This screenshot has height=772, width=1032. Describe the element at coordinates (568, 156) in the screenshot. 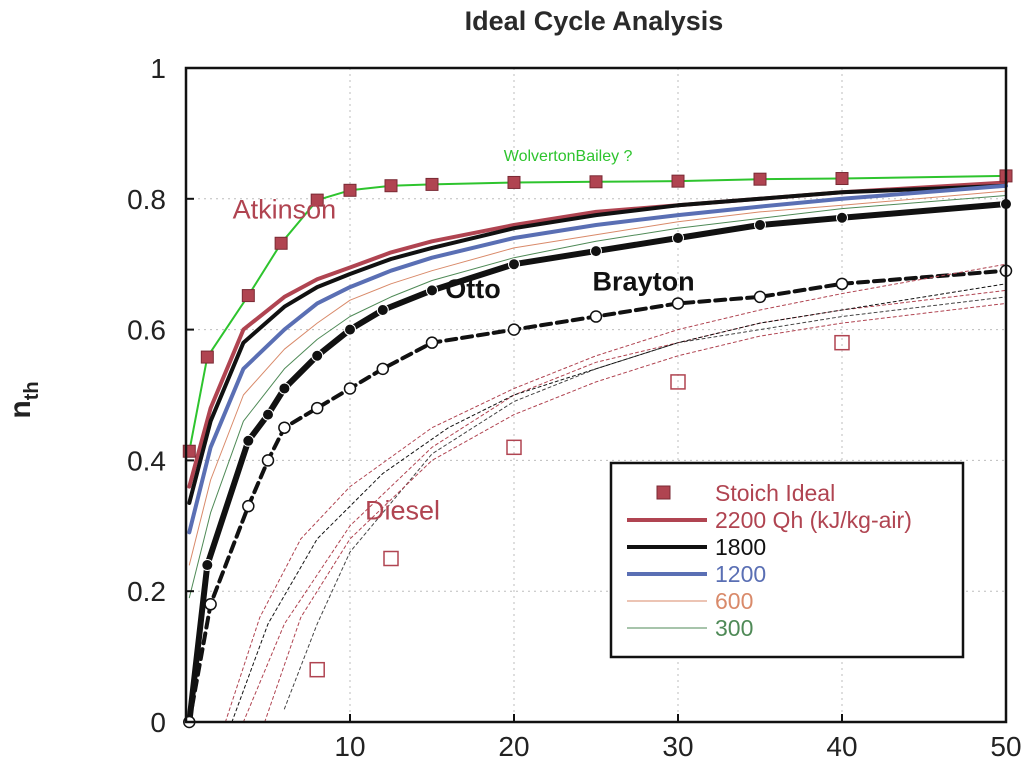

I see `annotation-label: WolvertonBailey ?` at that location.